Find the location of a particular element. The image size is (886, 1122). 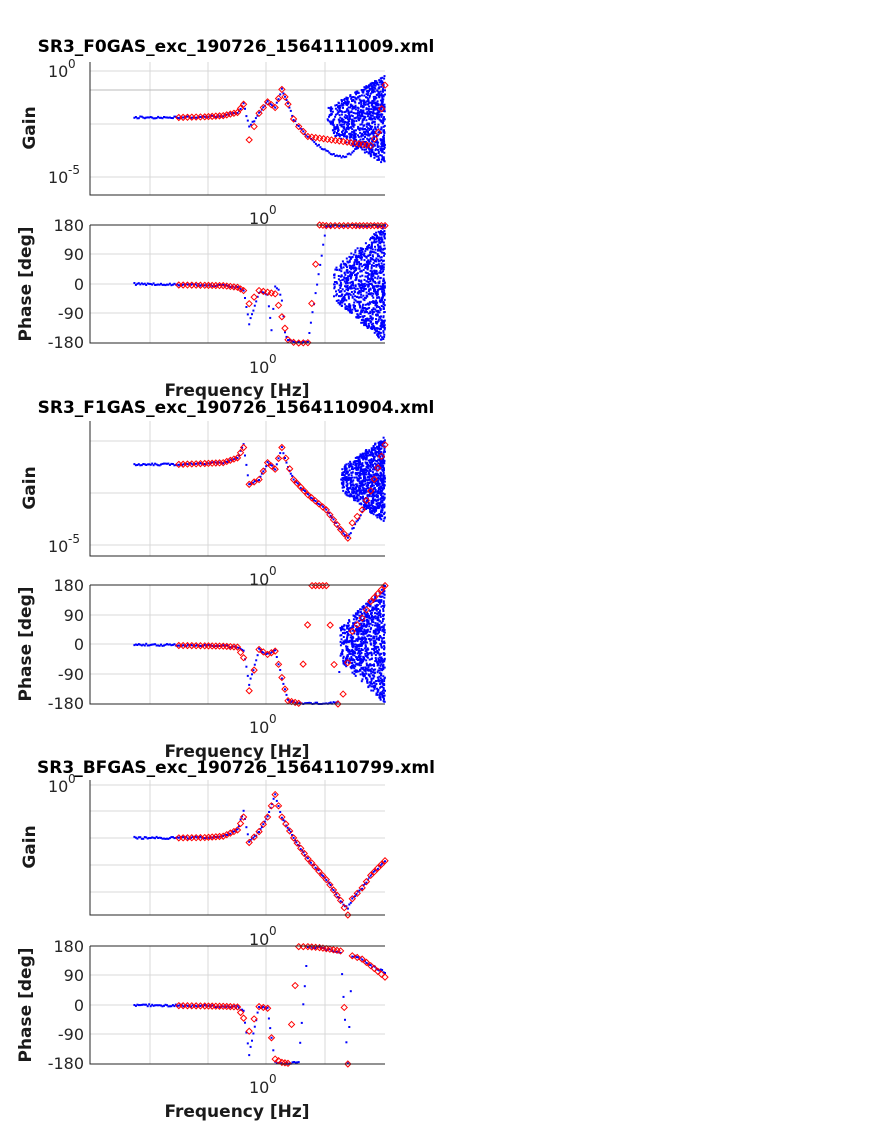

gain-axes-f1gas: 10 -5 Gain 10 0 is located at coordinates (204, 505).